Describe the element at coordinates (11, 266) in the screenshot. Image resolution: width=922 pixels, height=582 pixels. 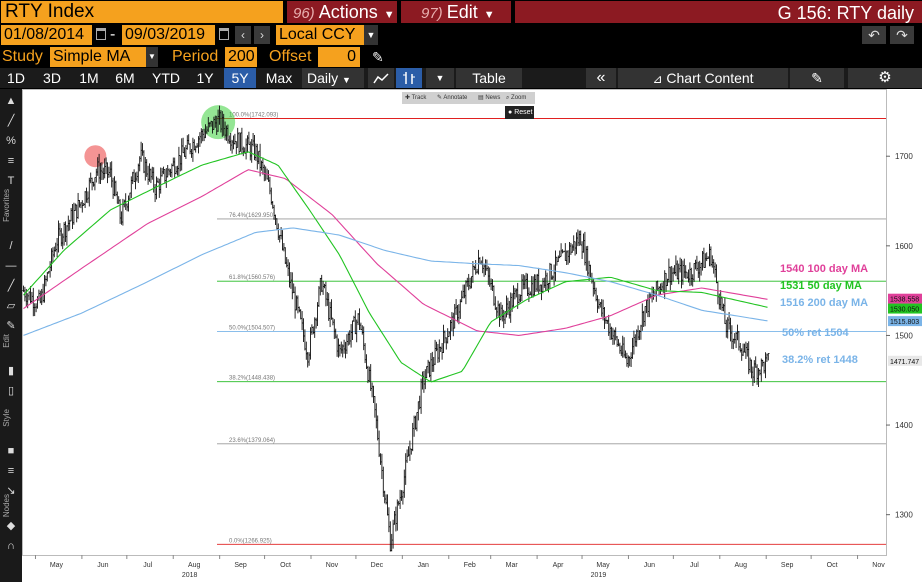
I see `hline-tool-icon: —` at that location.